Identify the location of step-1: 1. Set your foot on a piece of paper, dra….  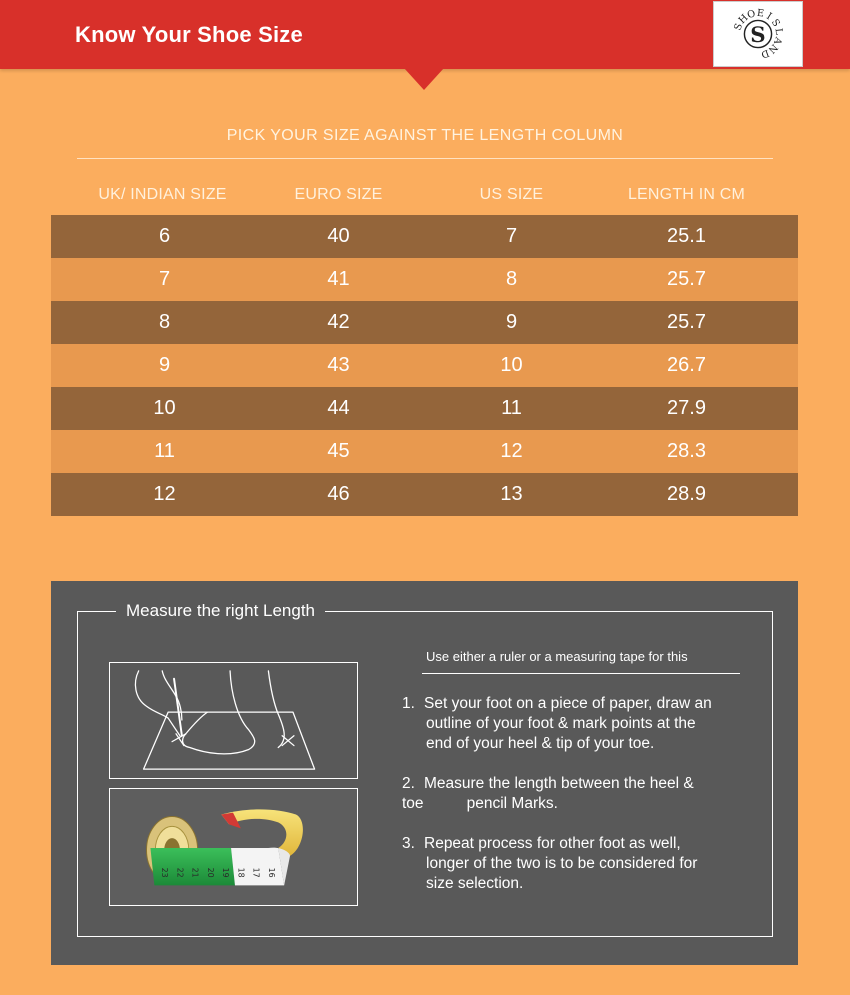
(574, 724).